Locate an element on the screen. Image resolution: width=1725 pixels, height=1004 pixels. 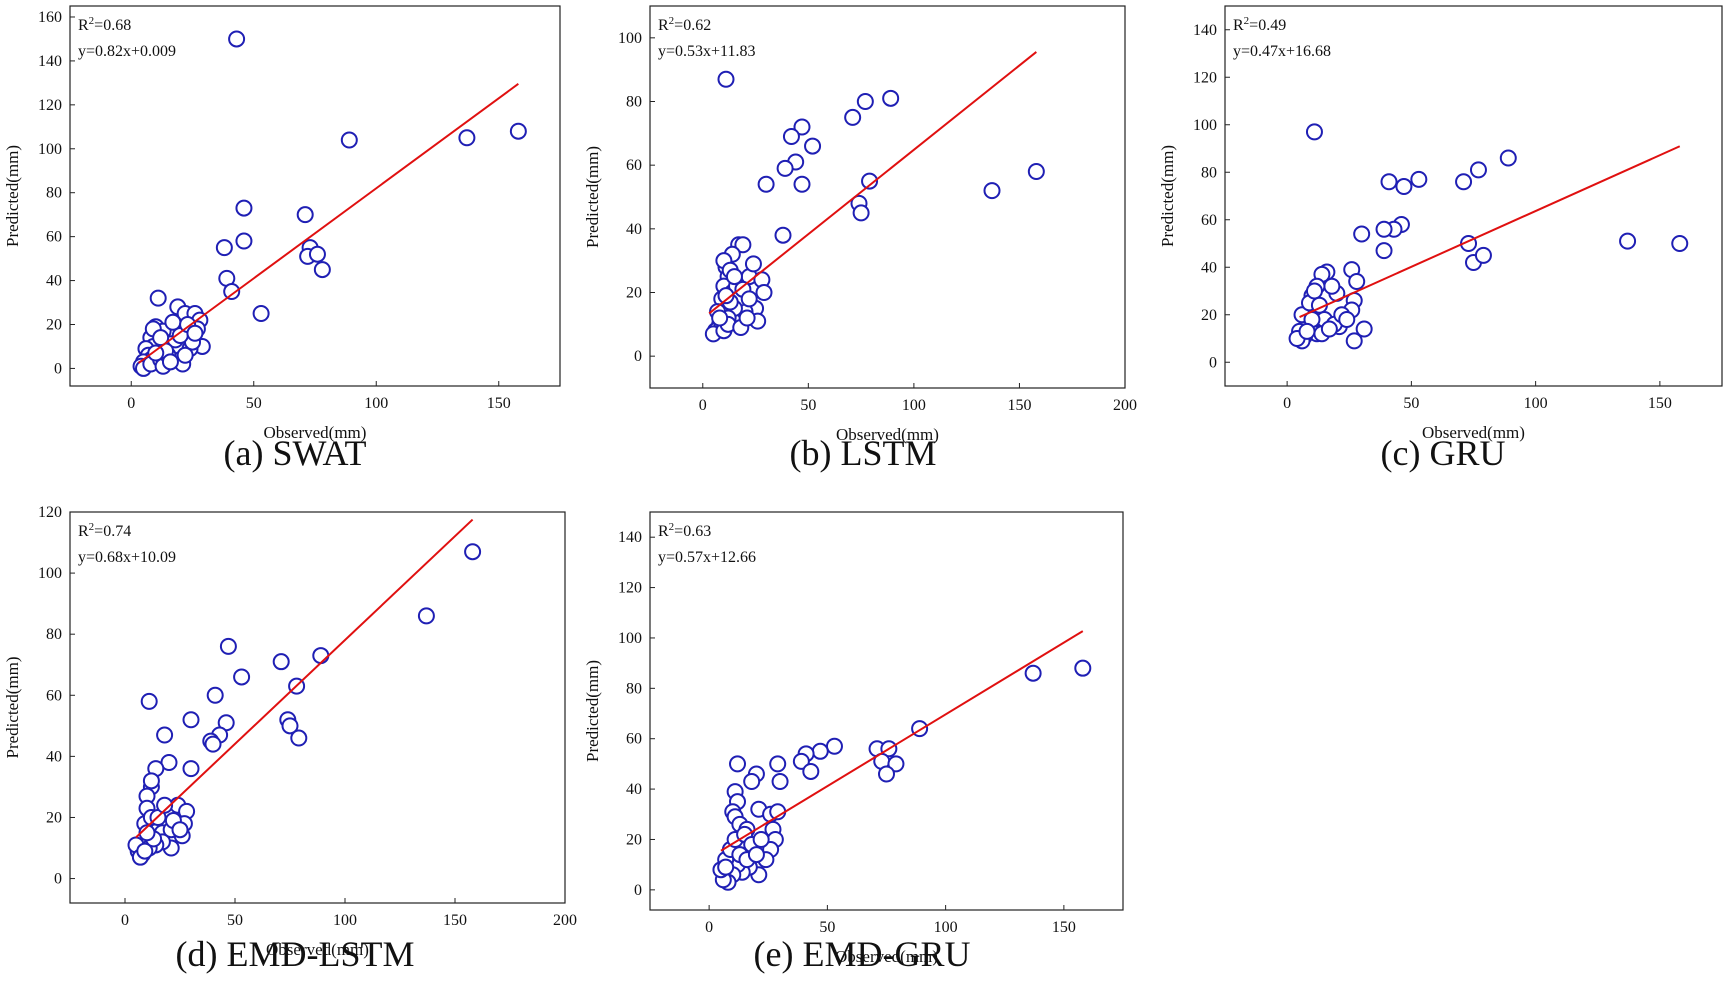
y-tick-label: 100 is located at coordinates (50, 149).